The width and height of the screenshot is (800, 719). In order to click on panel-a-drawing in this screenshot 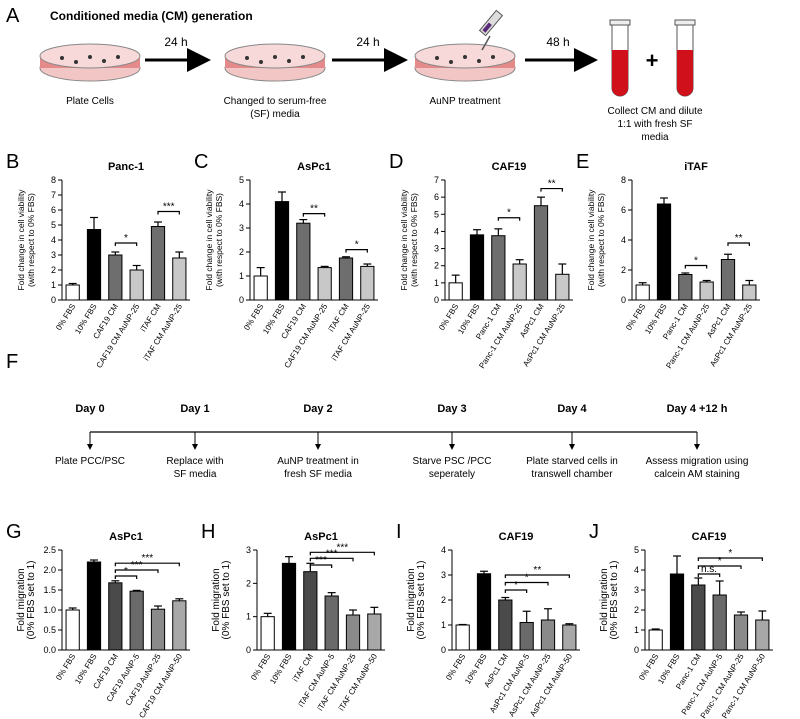, I will do `click(367, 53)`.